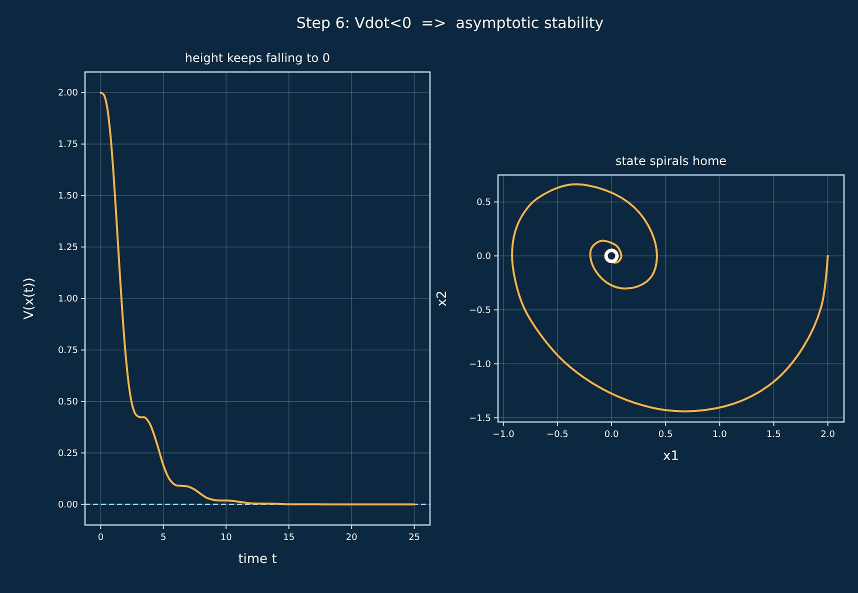 Image resolution: width=858 pixels, height=593 pixels. I want to click on y-axis-title: x2, so click(442, 298).